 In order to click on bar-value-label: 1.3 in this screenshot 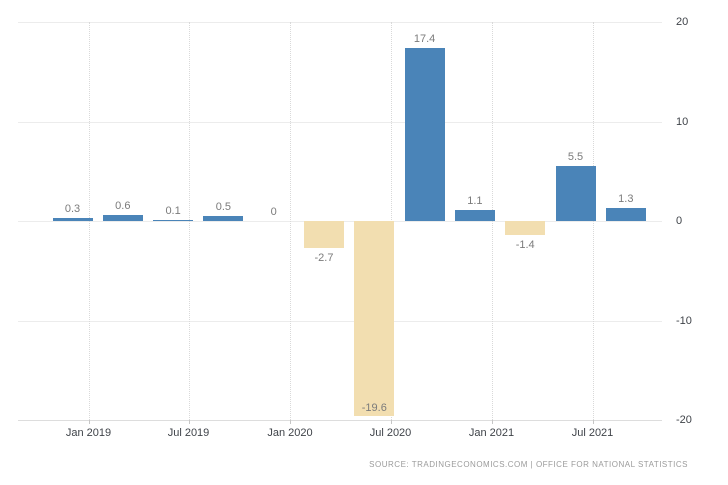, I will do `click(626, 199)`.